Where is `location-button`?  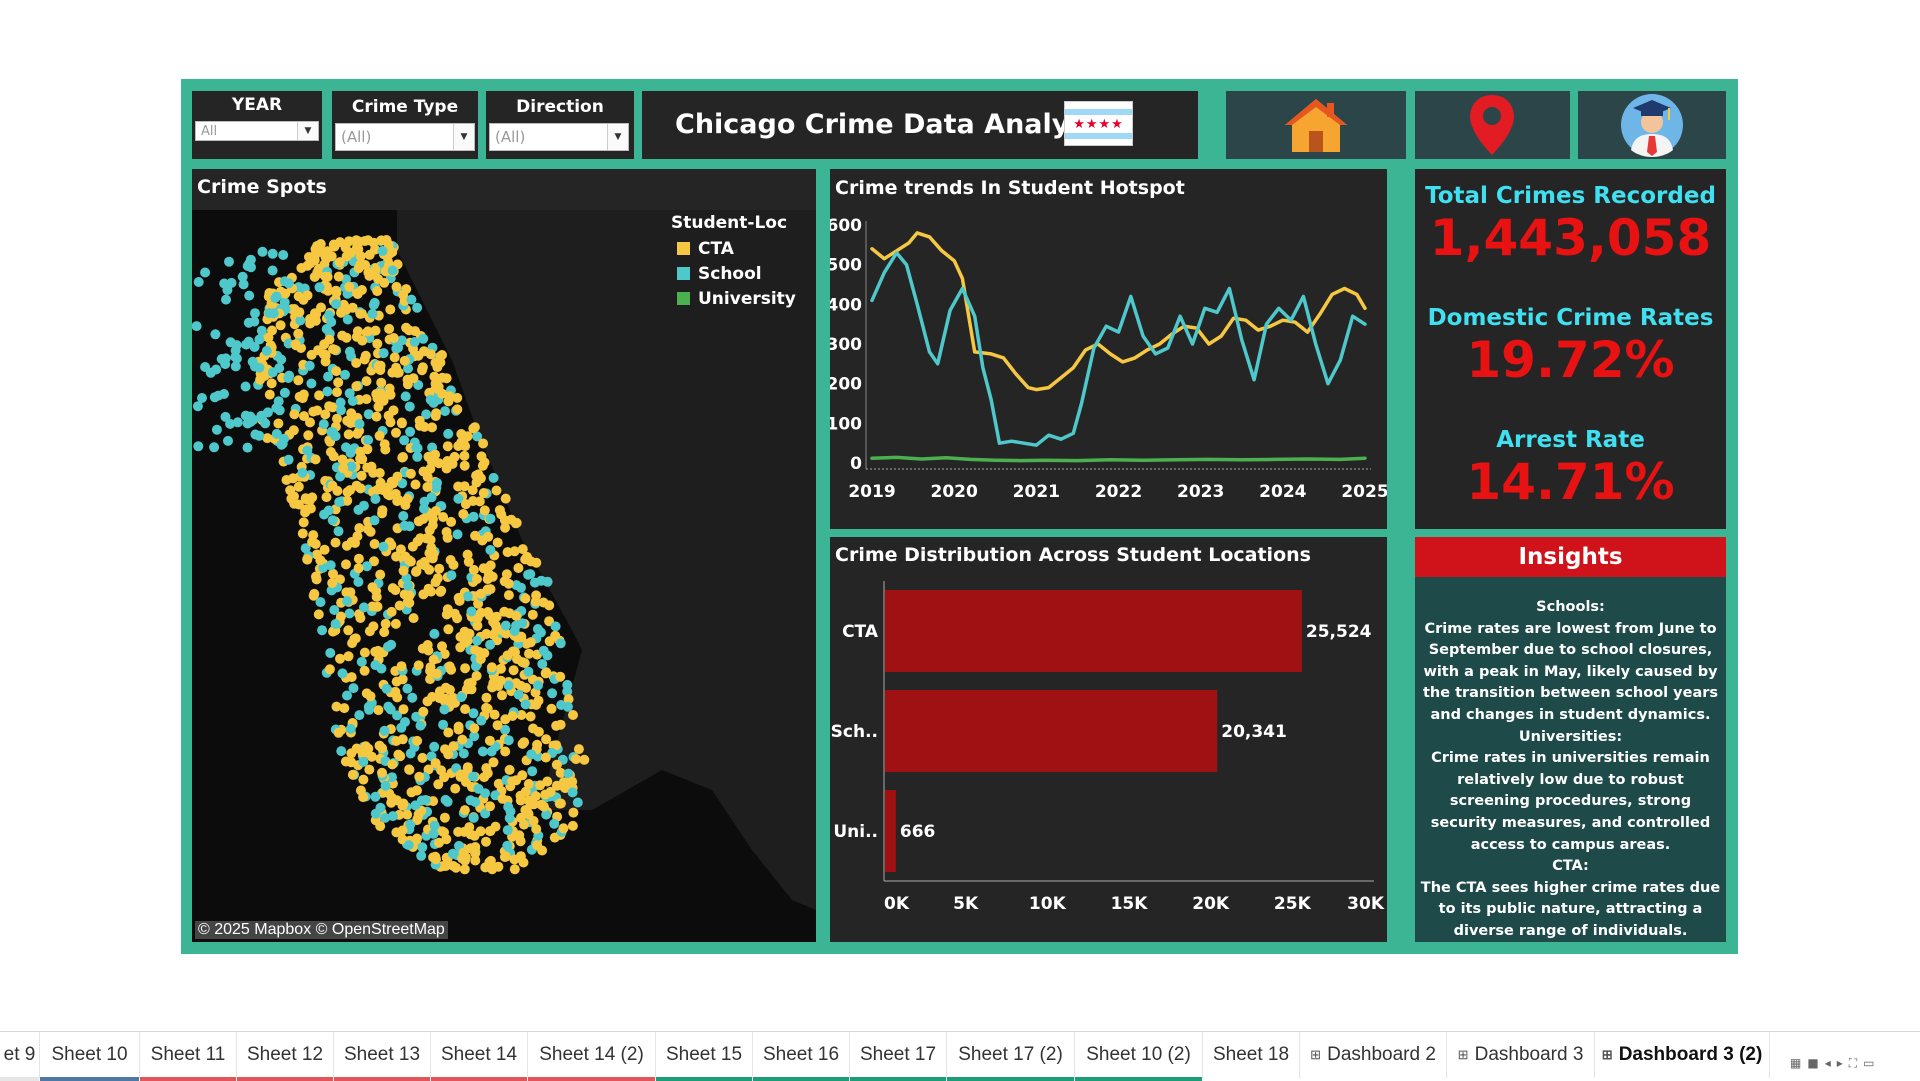
location-button is located at coordinates (1492, 125).